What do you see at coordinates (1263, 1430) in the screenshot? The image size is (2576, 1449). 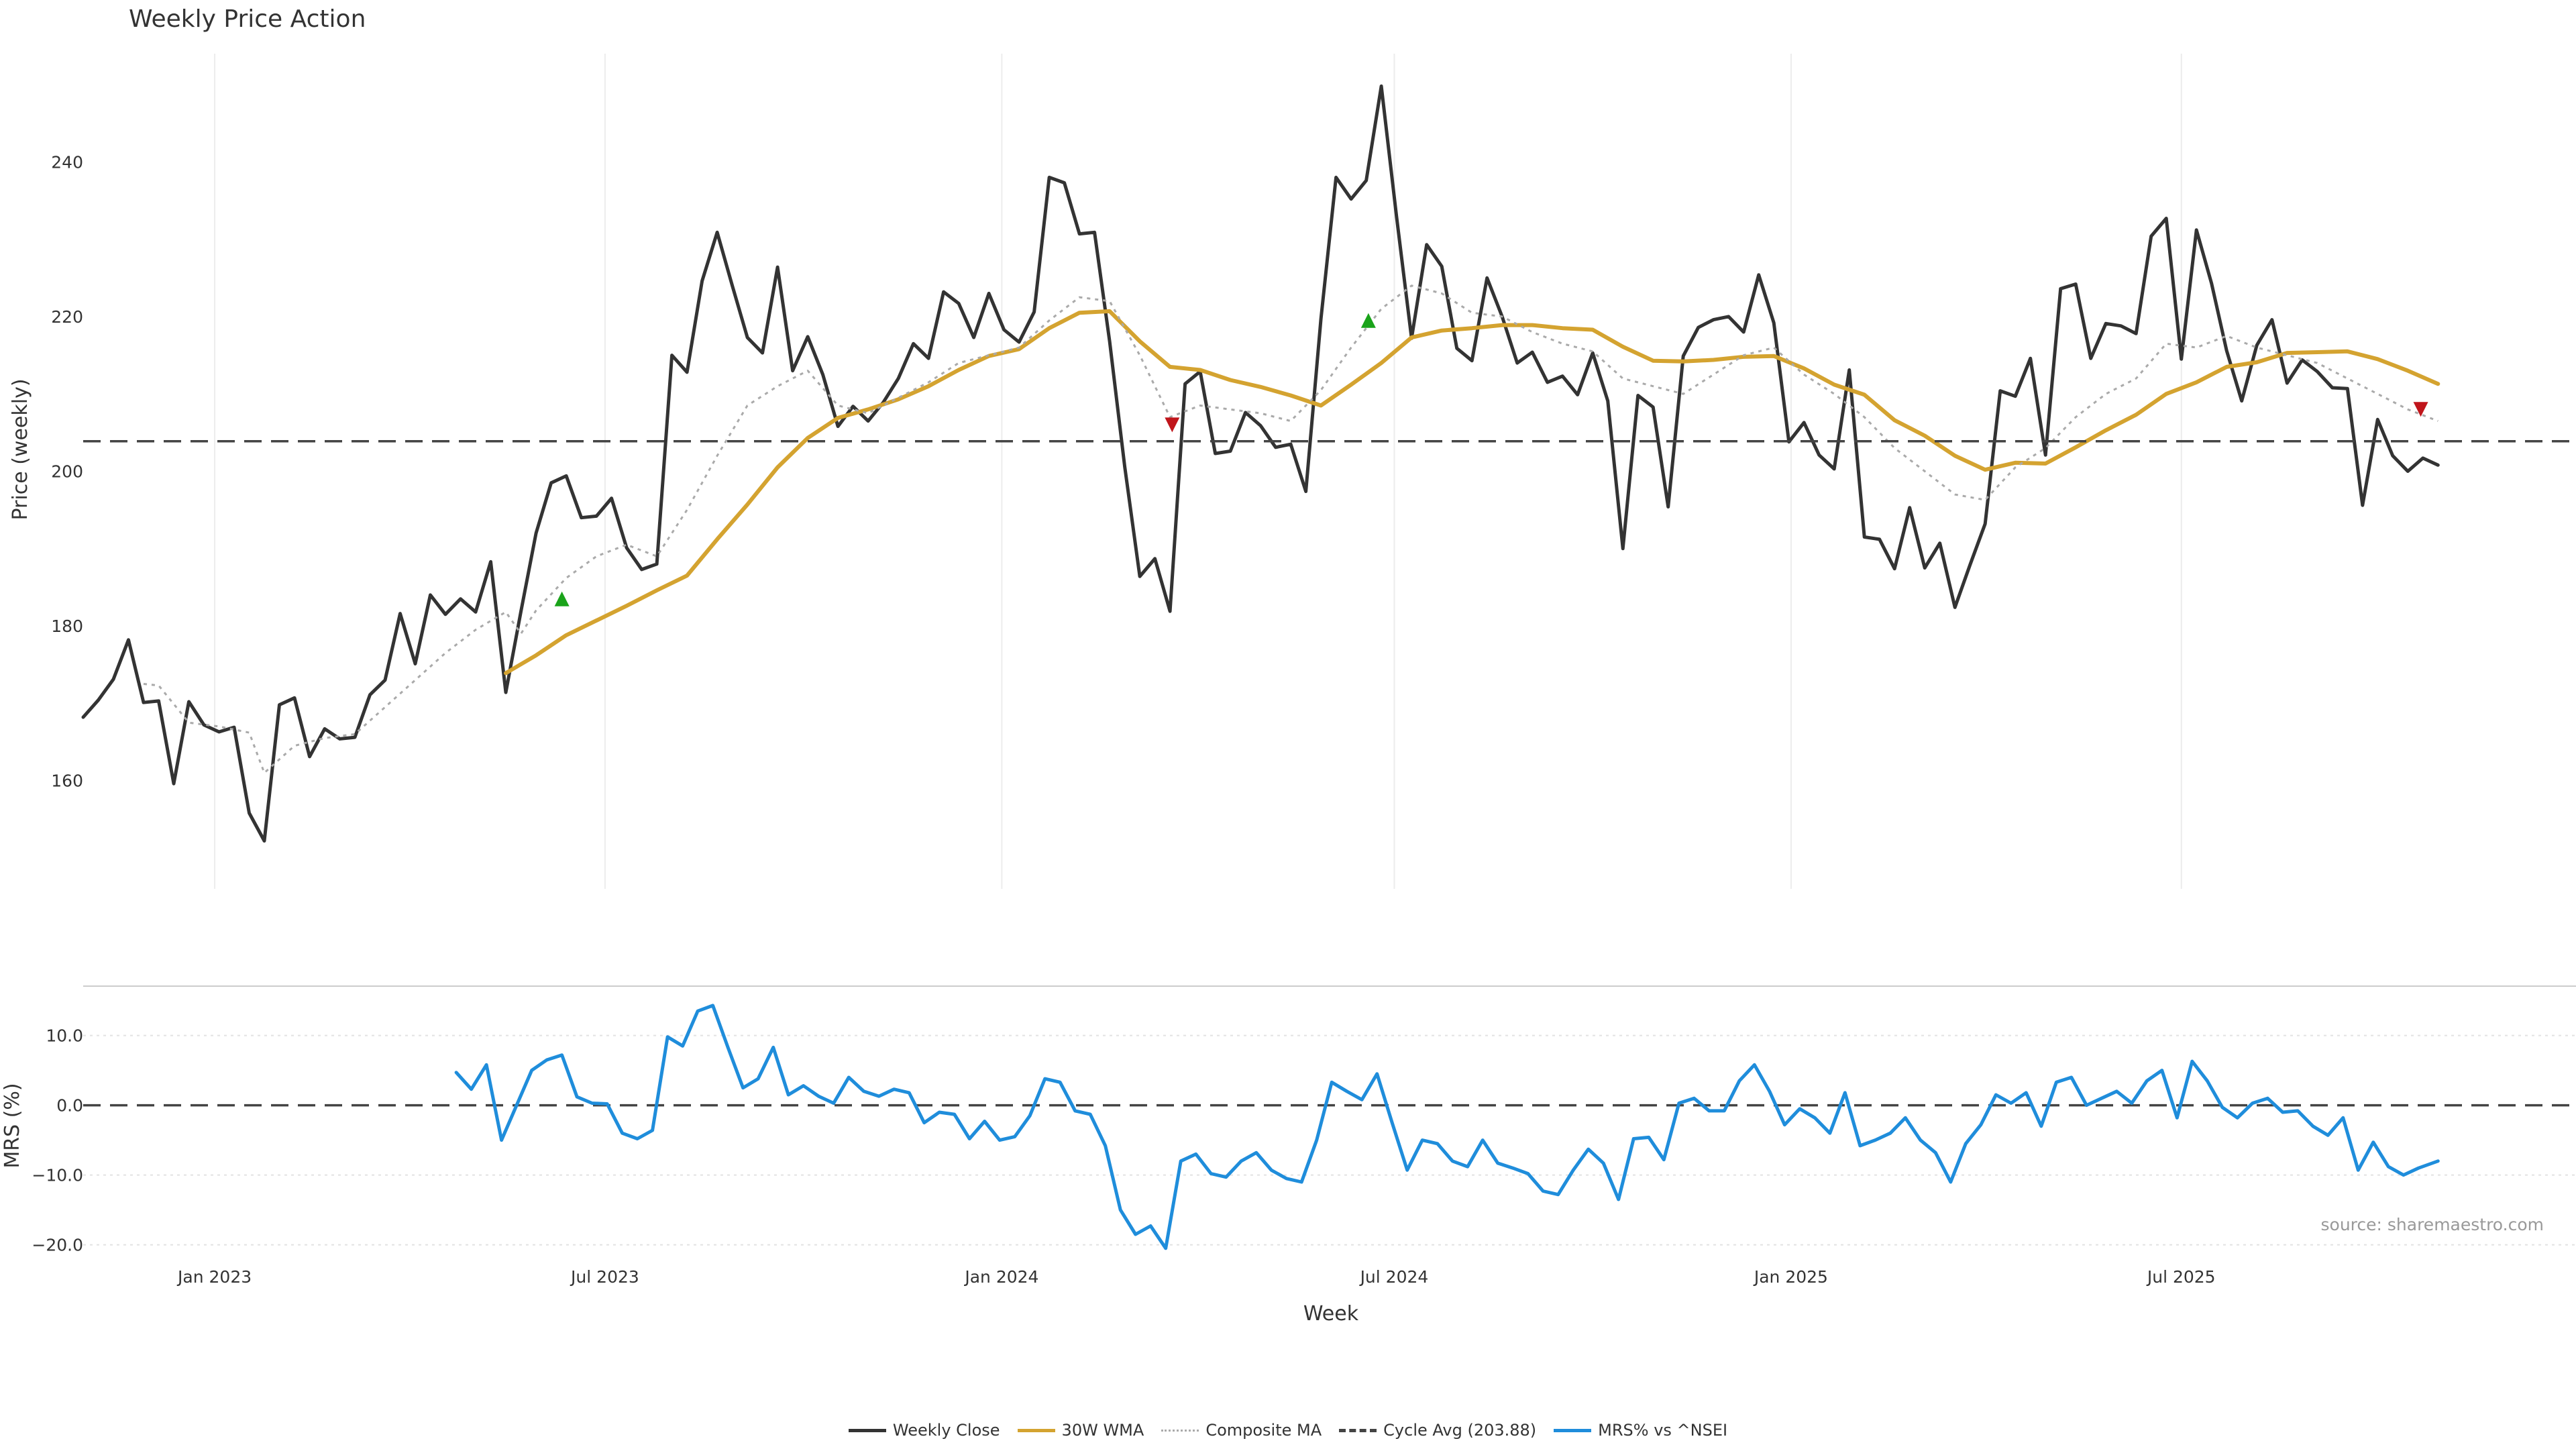 I see `legend-label: Composite MA` at bounding box center [1263, 1430].